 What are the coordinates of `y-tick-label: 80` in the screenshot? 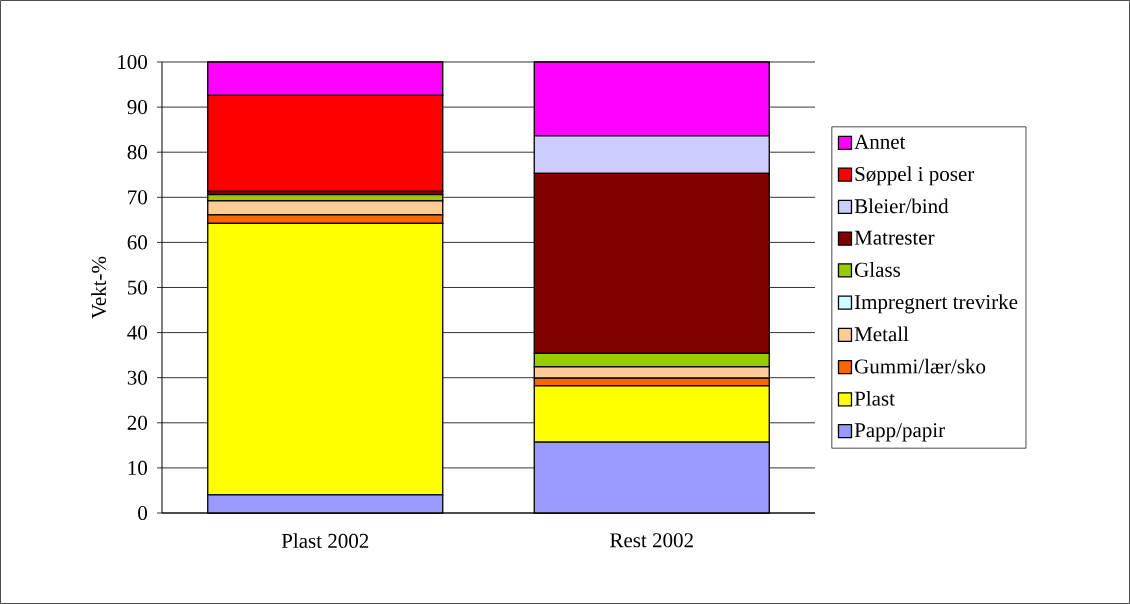 It's located at (137, 152).